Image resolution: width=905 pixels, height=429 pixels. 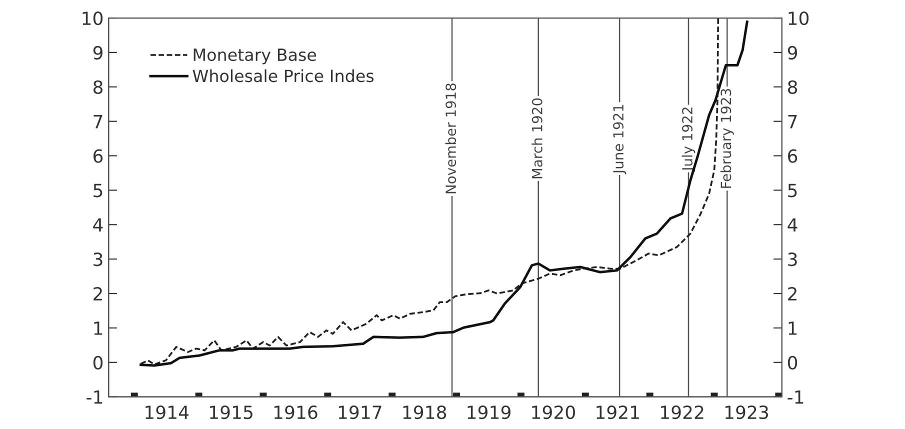 I want to click on y2-tick-label: 9, so click(x=792, y=53).